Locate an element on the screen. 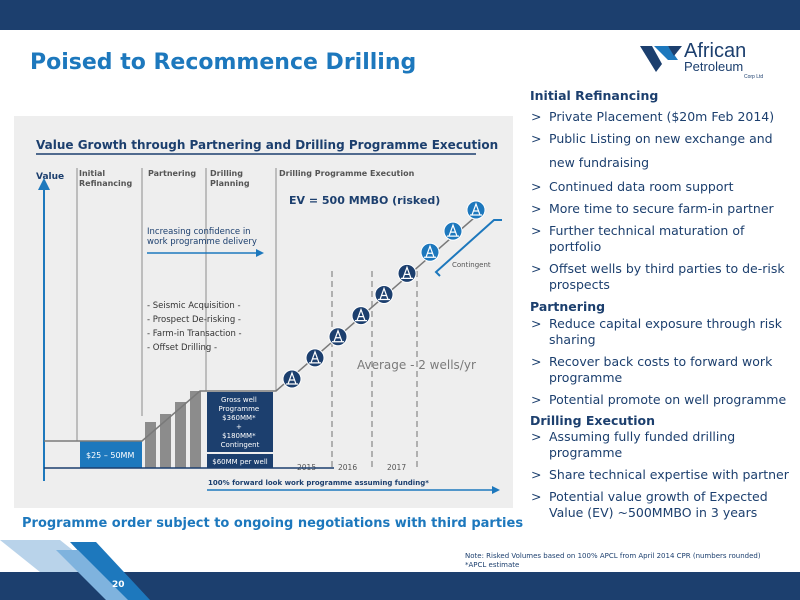 Image resolution: width=800 pixels, height=600 pixels. top-banner is located at coordinates (400, 15).